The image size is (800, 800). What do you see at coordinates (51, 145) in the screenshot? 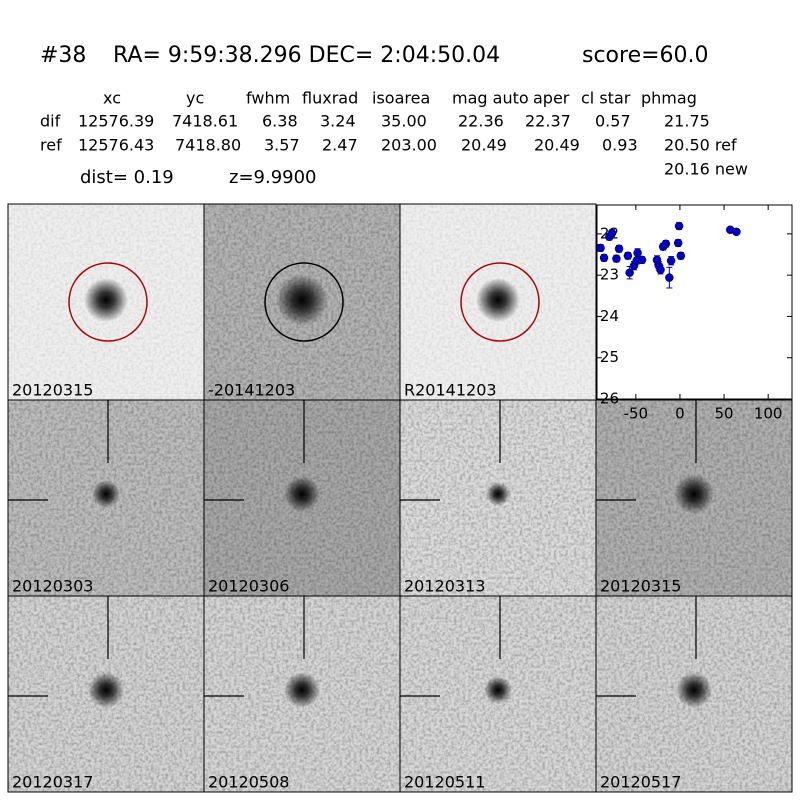
I see `row-label: ref` at bounding box center [51, 145].